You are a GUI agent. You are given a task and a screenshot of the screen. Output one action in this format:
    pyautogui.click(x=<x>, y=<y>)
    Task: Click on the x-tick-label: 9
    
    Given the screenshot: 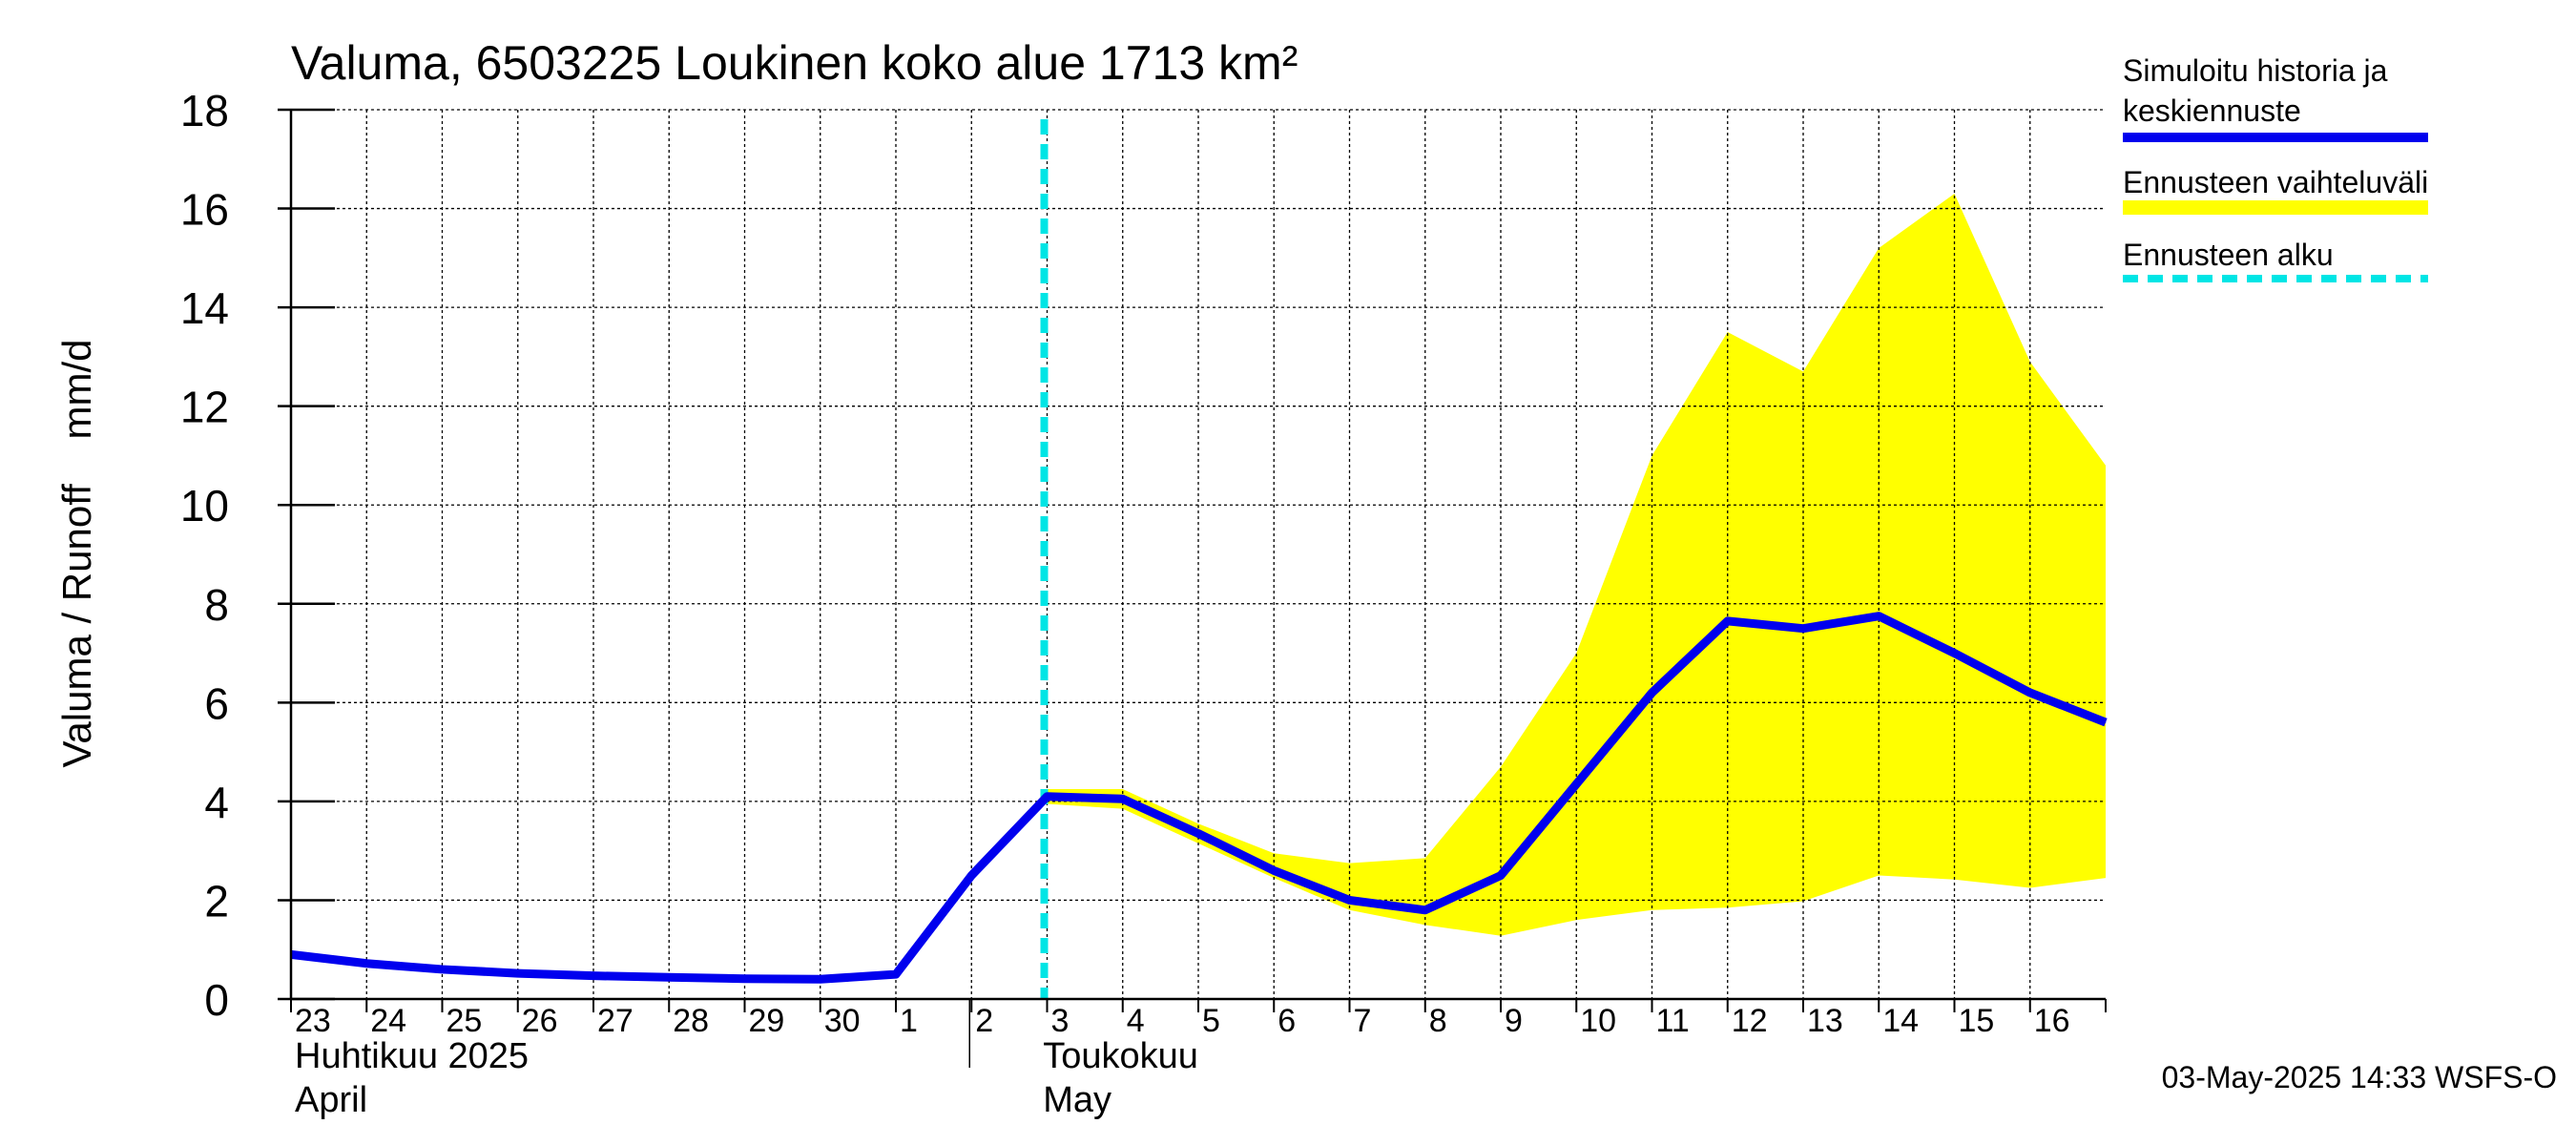 What is the action you would take?
    pyautogui.click(x=1514, y=1021)
    